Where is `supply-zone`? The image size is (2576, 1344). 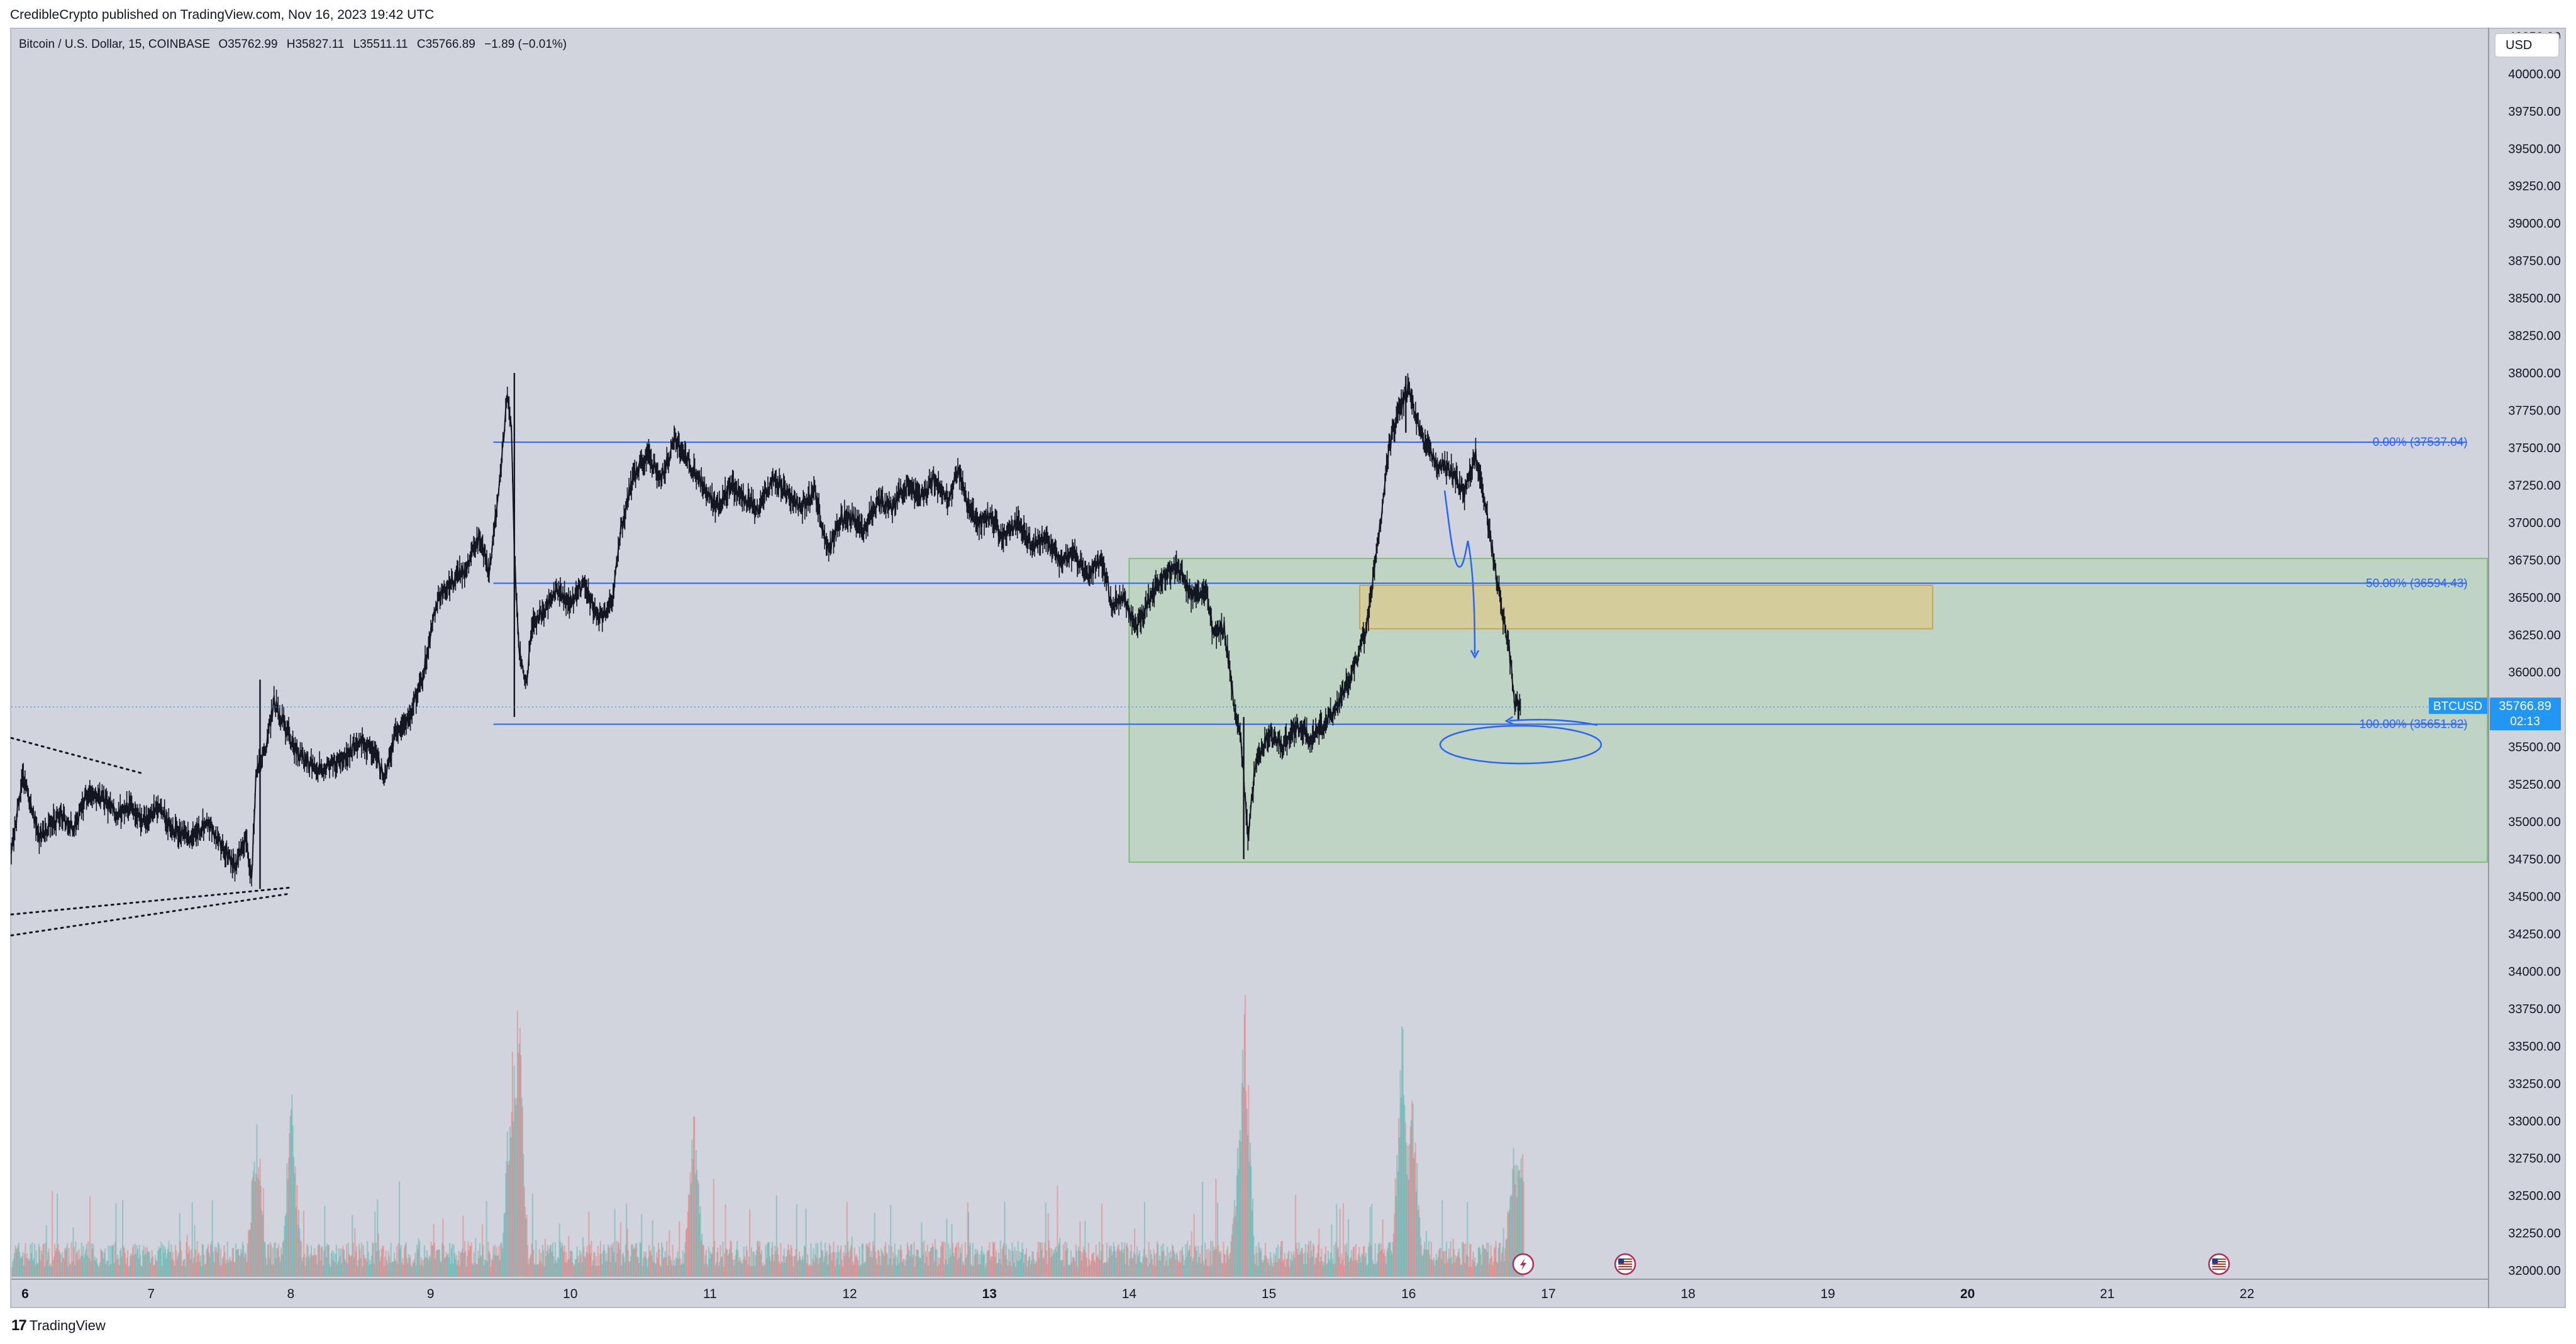 supply-zone is located at coordinates (1646, 607).